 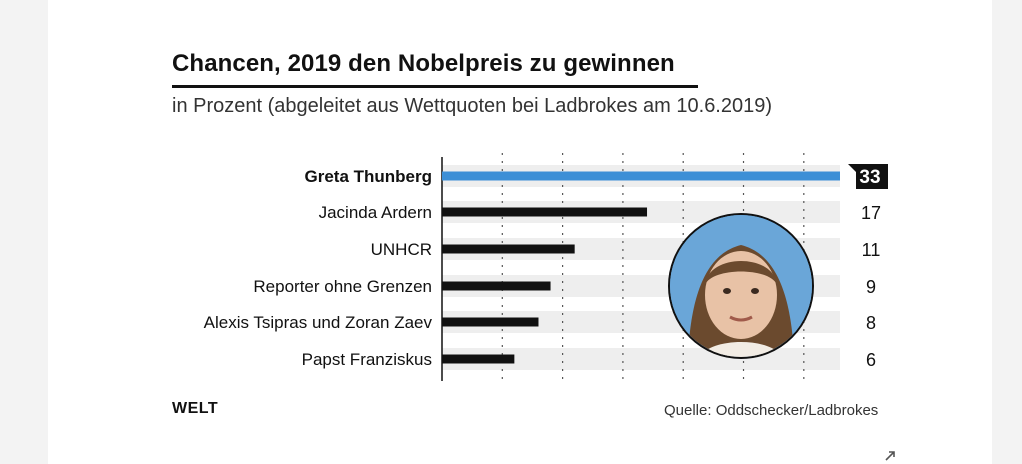 I want to click on category-label: UNHCR, so click(x=401, y=249).